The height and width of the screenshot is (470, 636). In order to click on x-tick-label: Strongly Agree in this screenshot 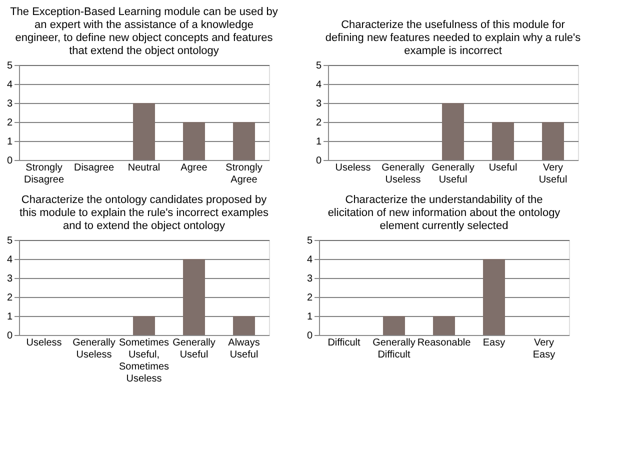, I will do `click(244, 174)`.